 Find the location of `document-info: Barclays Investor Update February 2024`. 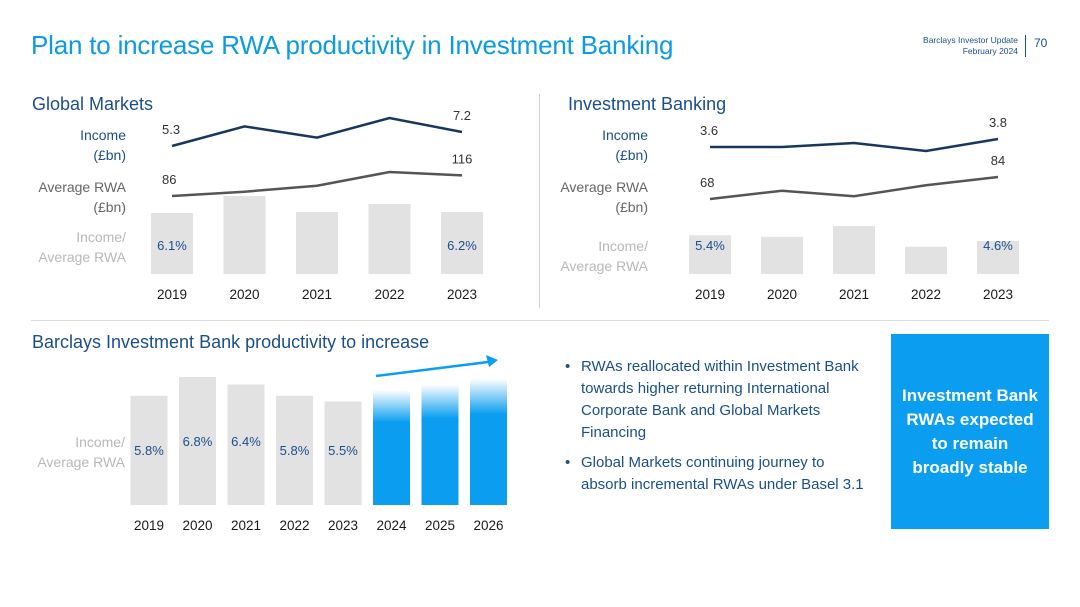

document-info: Barclays Investor Update February 2024 is located at coordinates (970, 46).